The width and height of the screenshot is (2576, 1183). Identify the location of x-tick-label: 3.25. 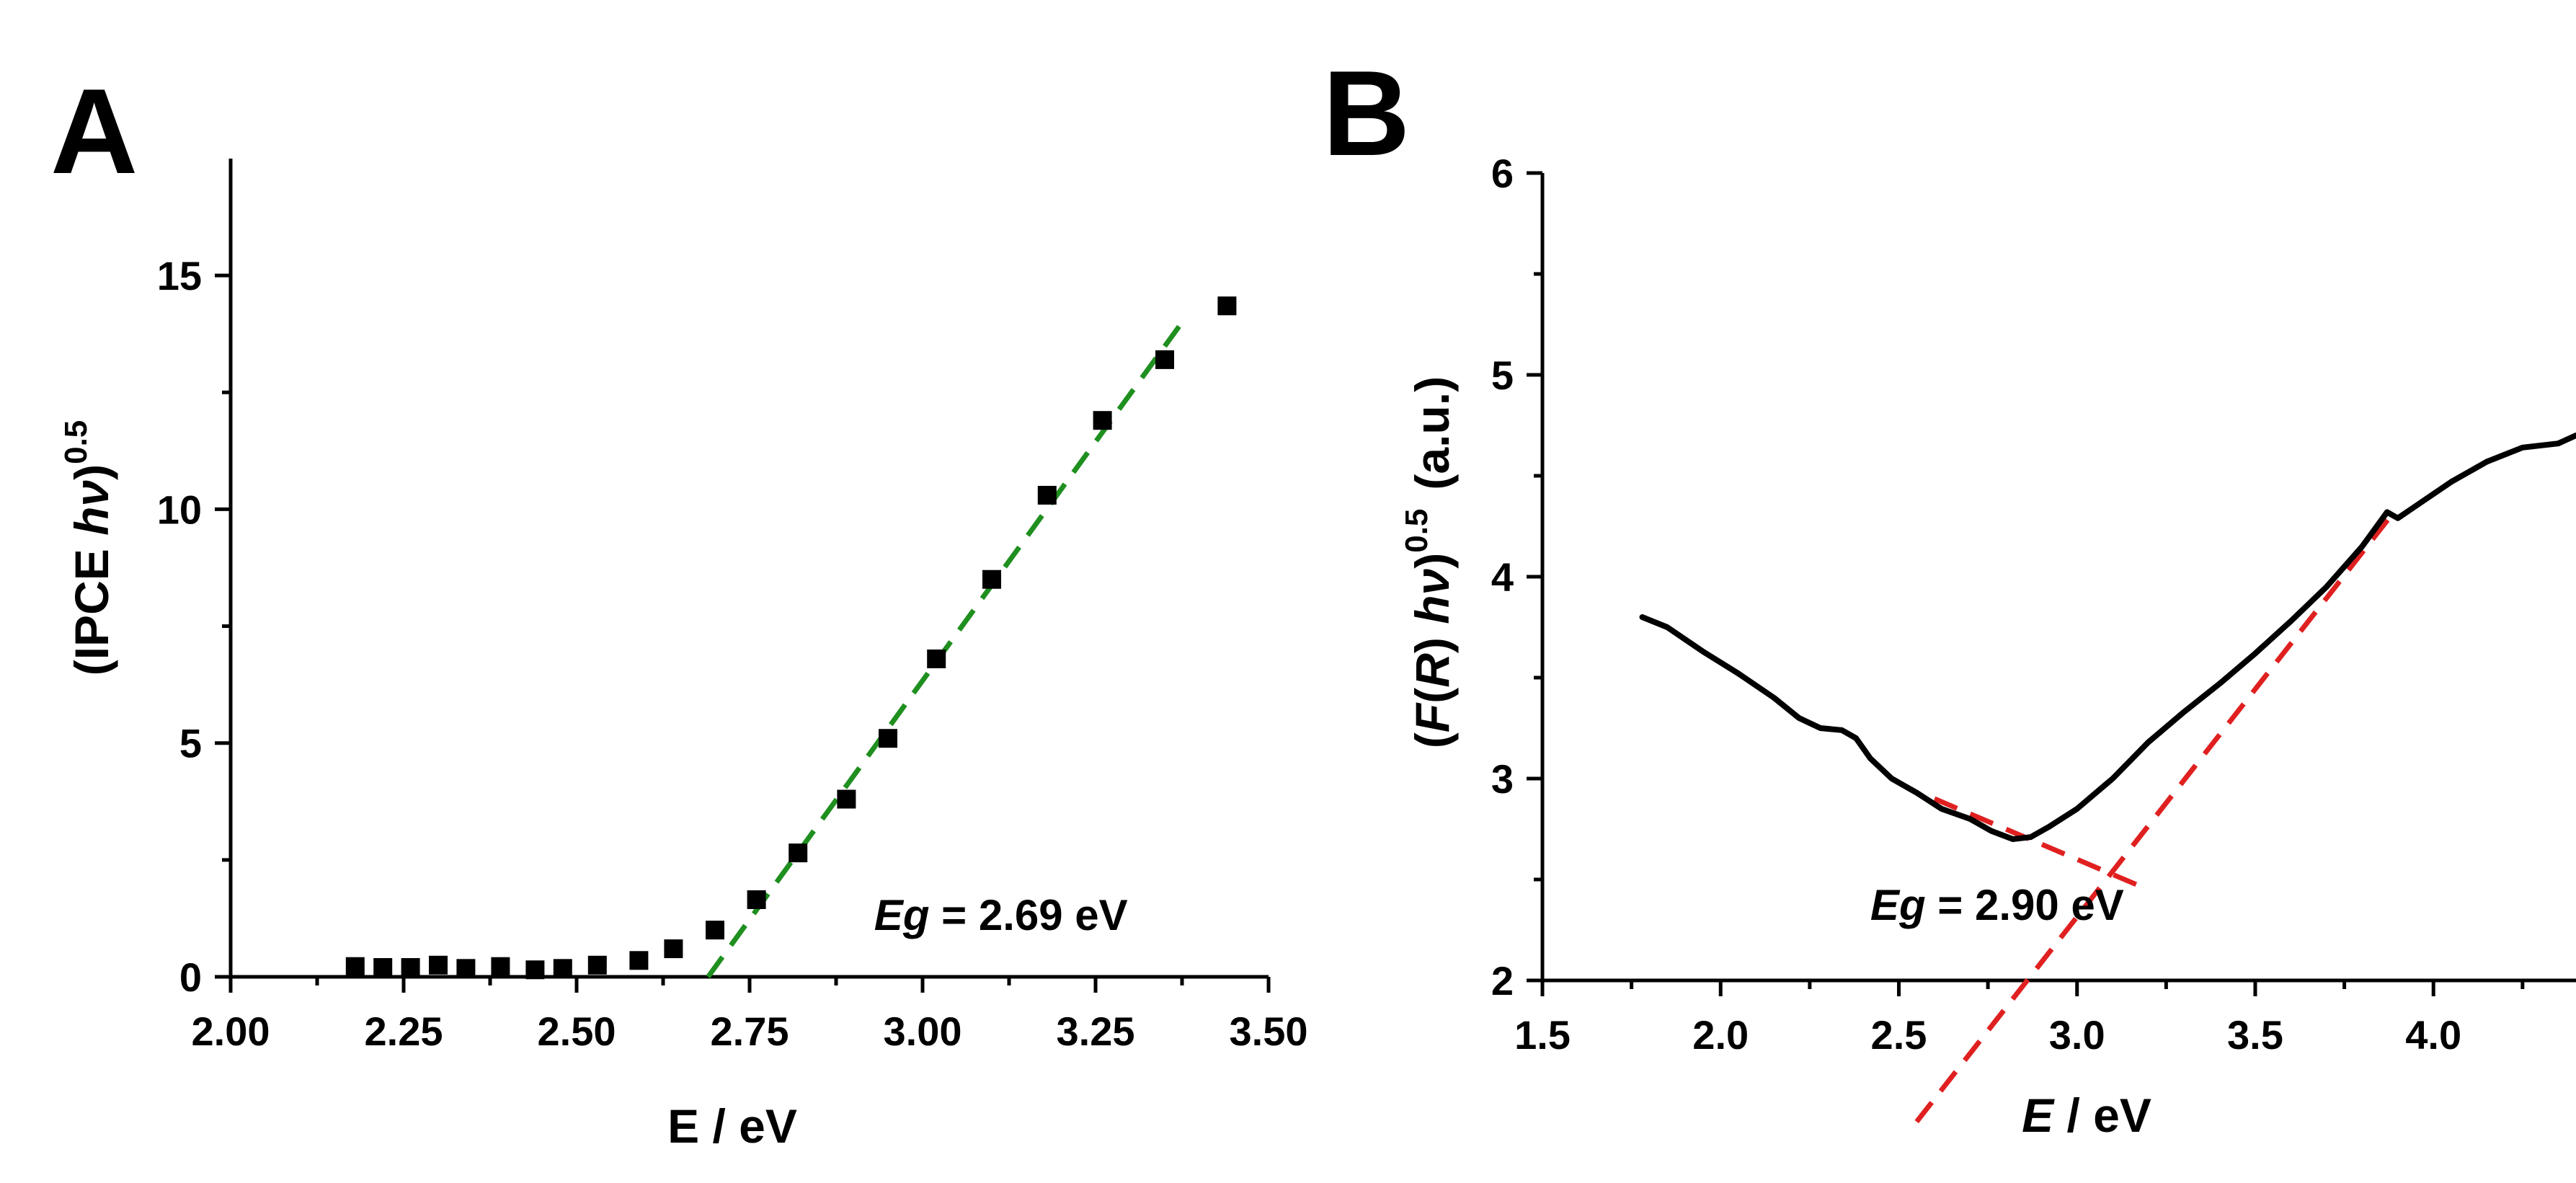
(1096, 1031).